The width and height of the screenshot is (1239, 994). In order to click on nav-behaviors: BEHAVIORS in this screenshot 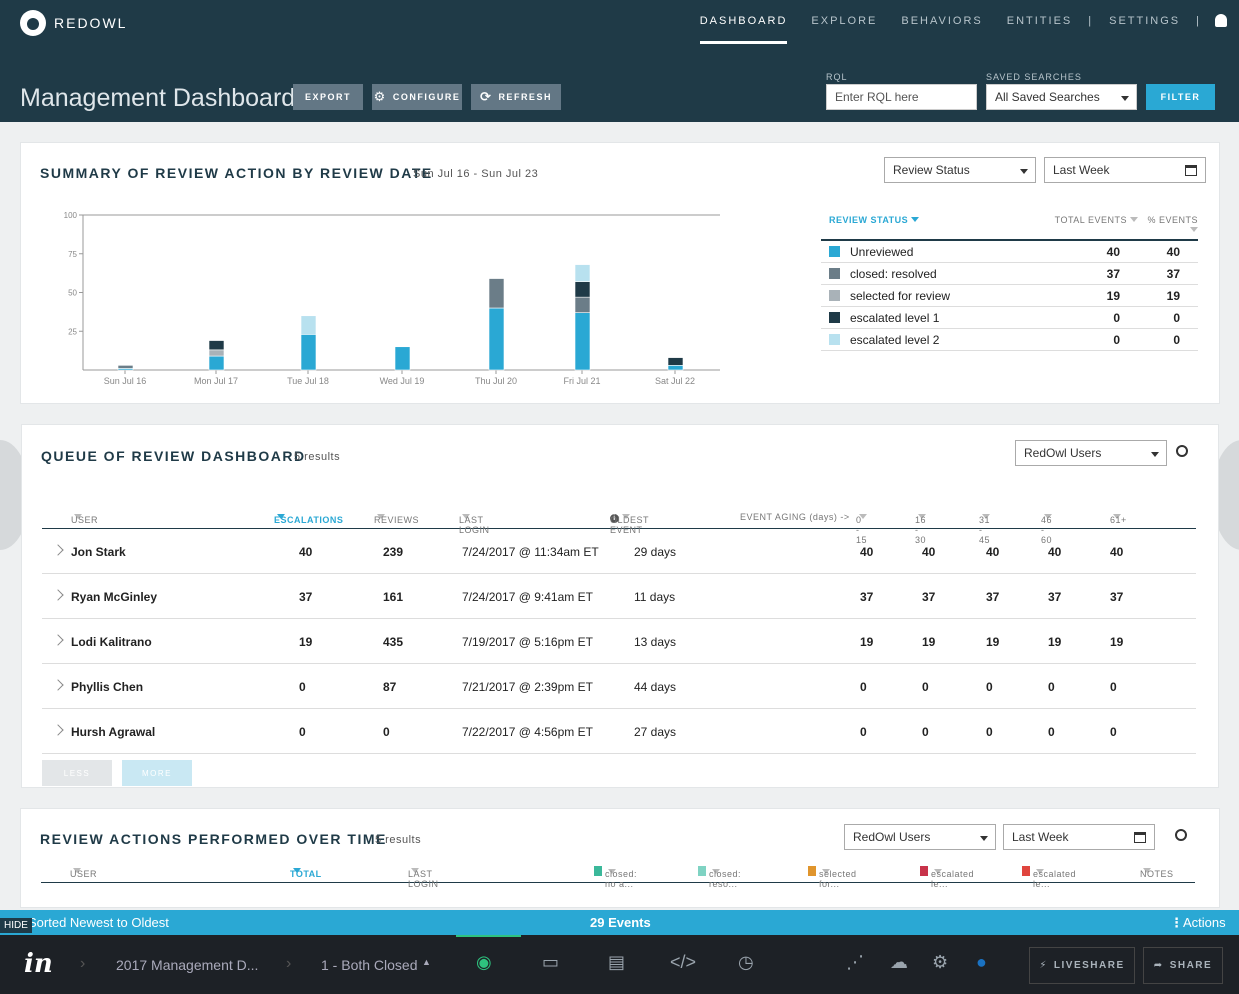, I will do `click(942, 20)`.